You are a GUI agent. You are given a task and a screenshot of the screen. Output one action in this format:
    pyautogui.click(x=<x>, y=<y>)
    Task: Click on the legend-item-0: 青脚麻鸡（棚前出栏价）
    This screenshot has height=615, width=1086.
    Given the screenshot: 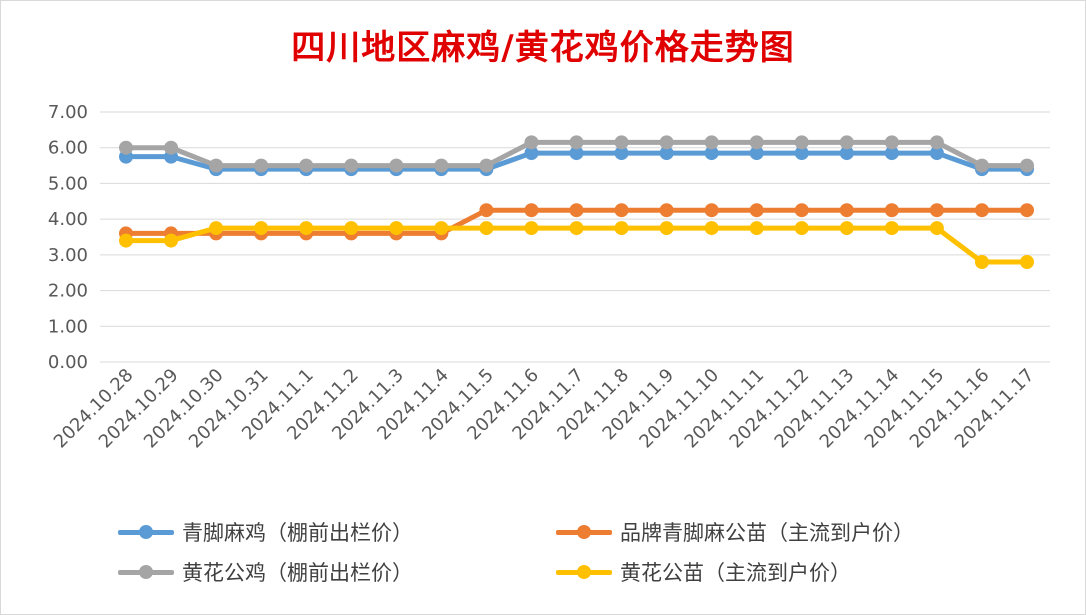 What is the action you would take?
    pyautogui.click(x=265, y=532)
    